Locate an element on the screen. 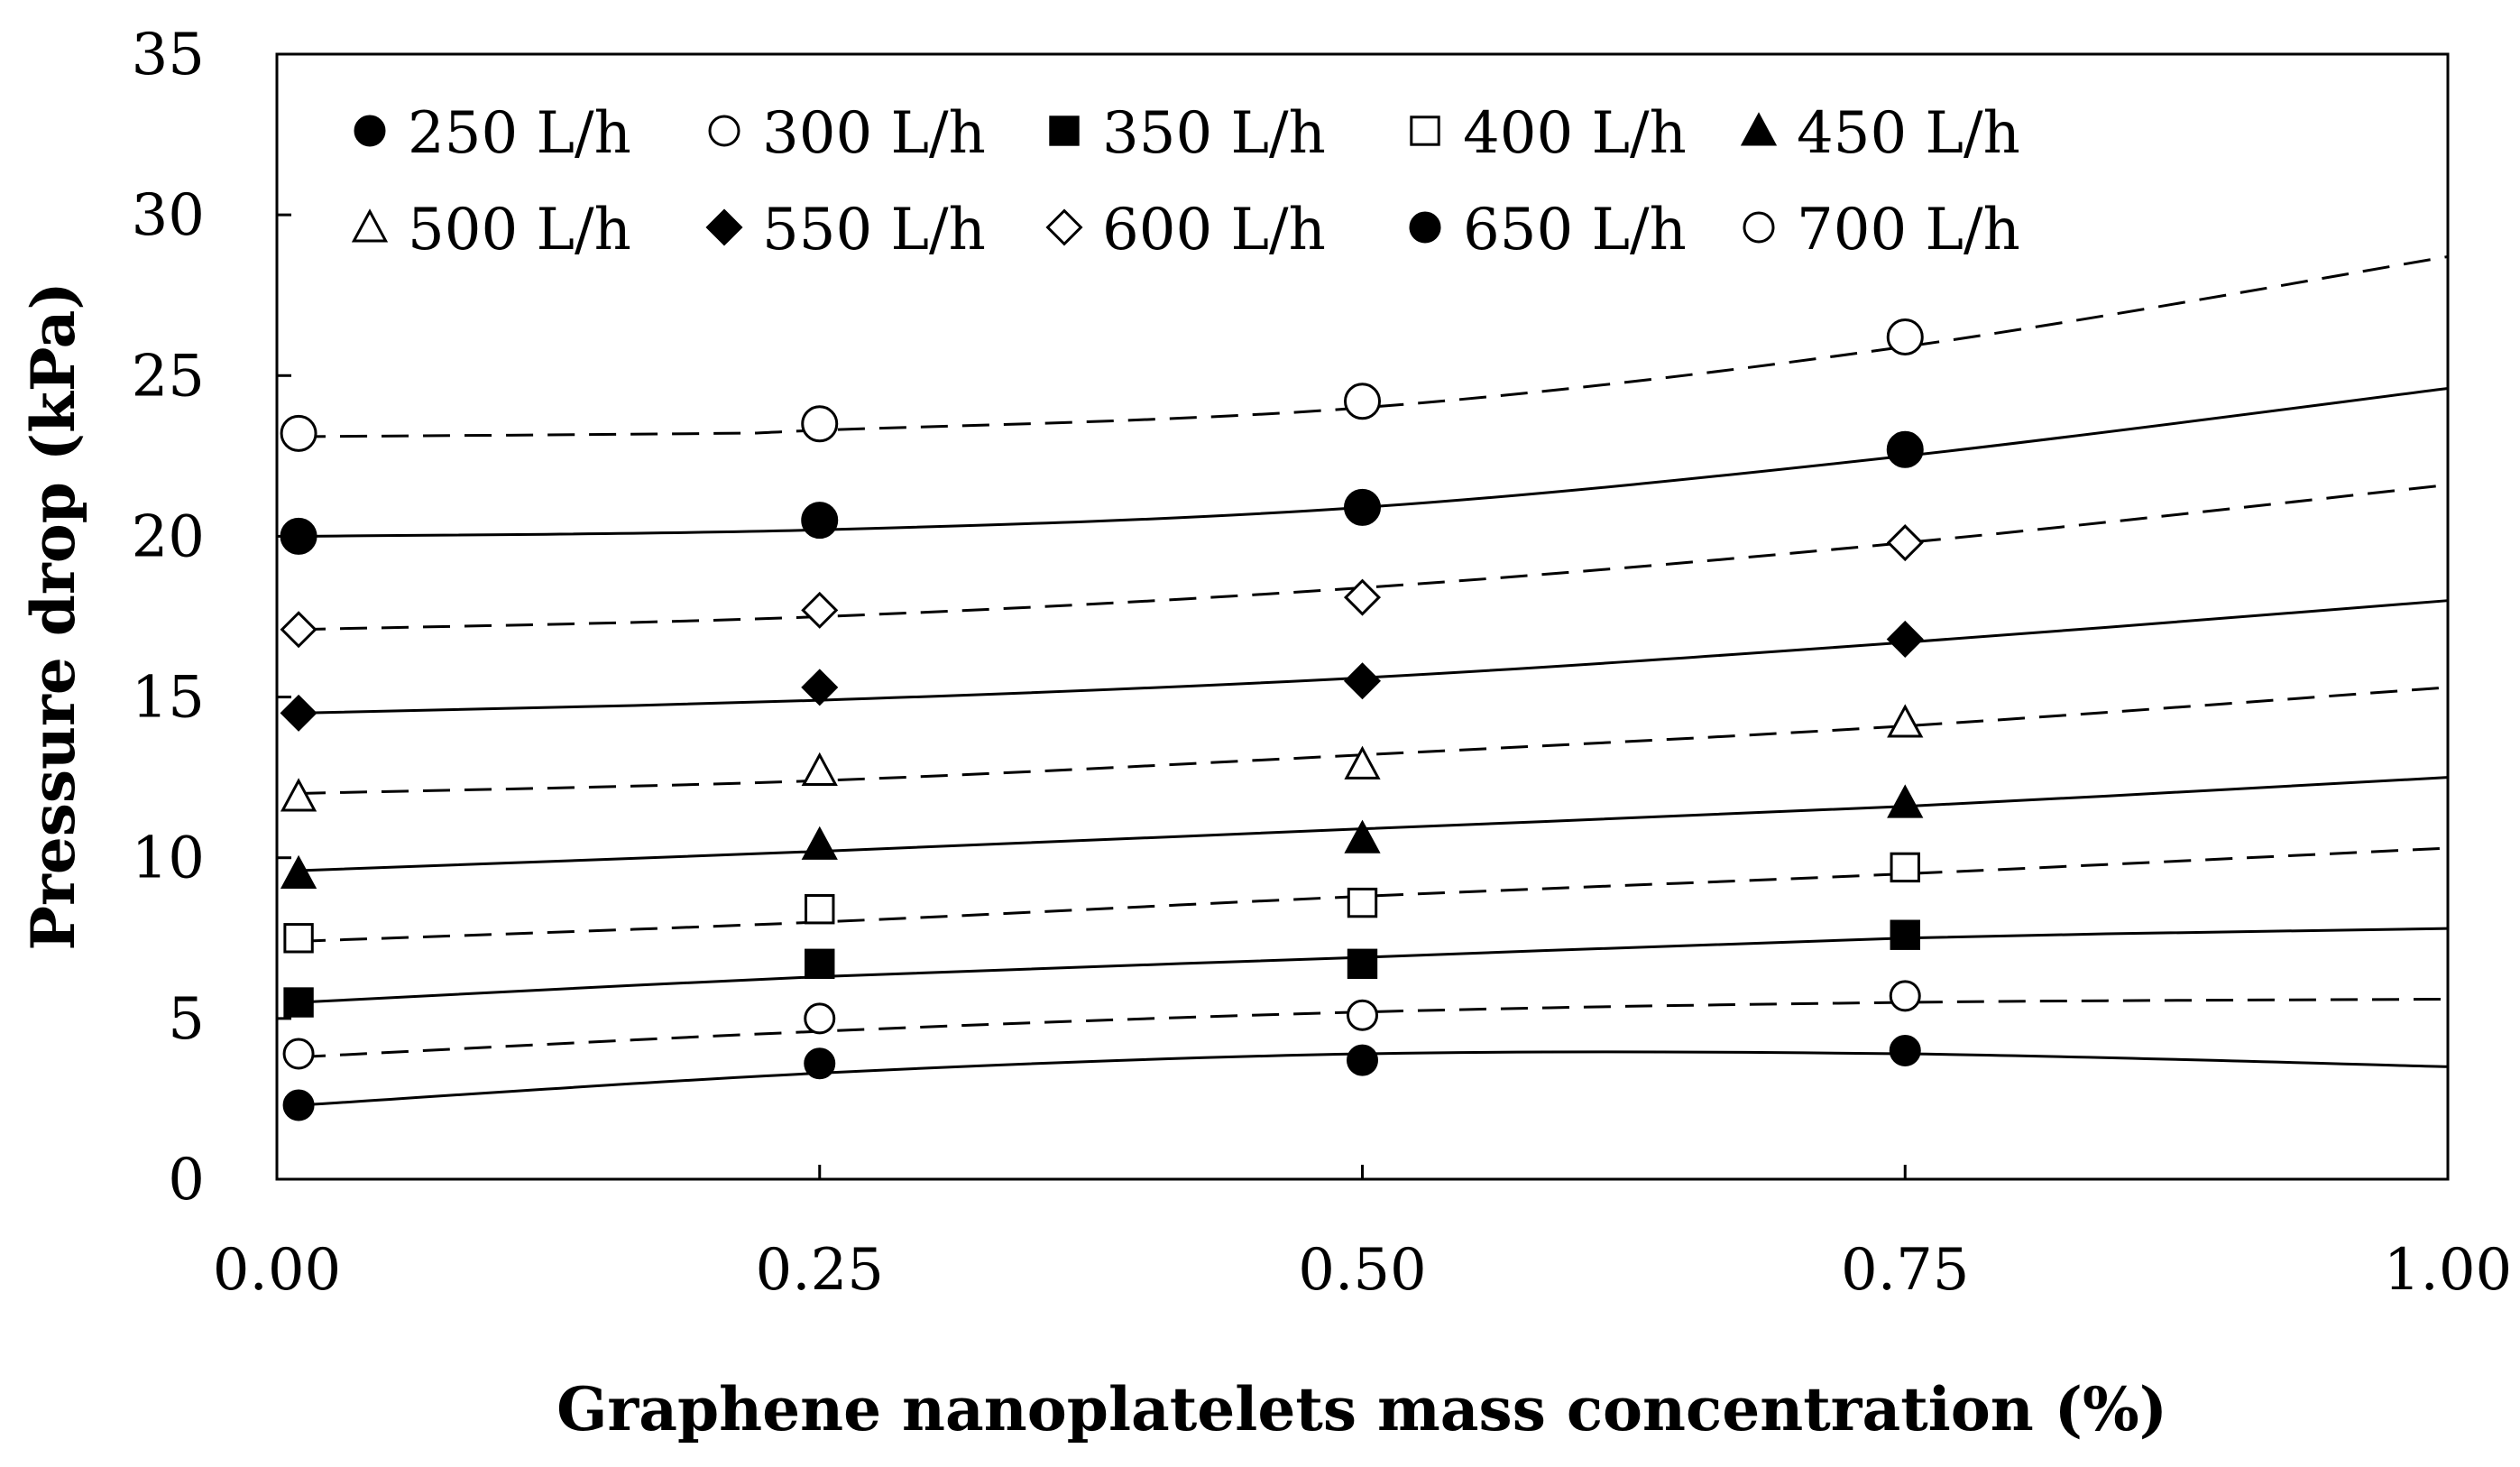  y-tick-label: 30 is located at coordinates (169, 215).